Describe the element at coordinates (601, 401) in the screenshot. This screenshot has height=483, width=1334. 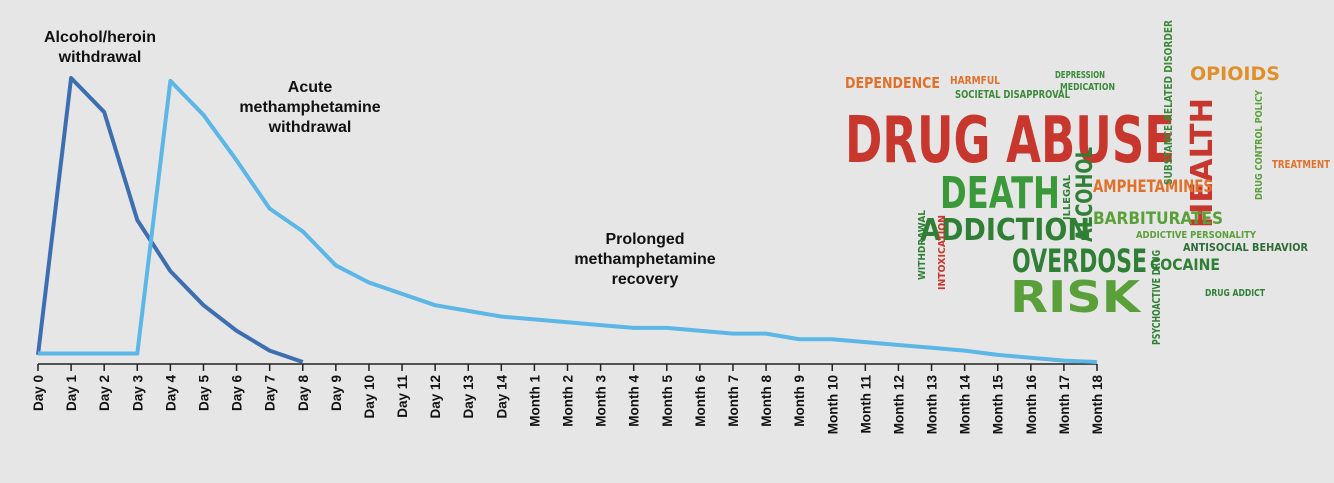
I see `x-tick-label: Month 3` at that location.